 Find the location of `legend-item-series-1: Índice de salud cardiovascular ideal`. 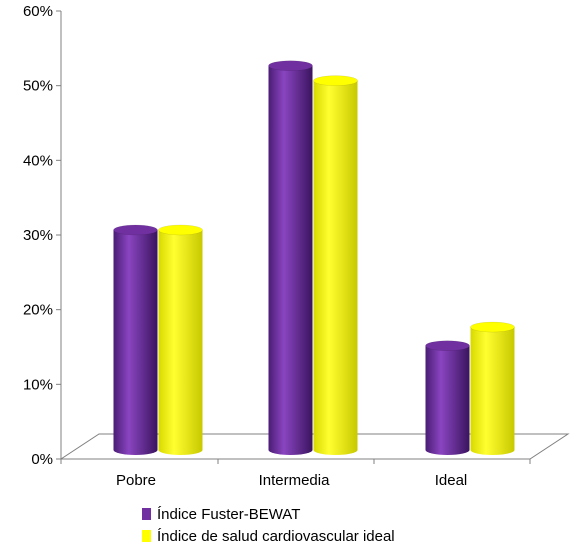

legend-item-series-1: Índice de salud cardiovascular ideal is located at coordinates (268, 536).